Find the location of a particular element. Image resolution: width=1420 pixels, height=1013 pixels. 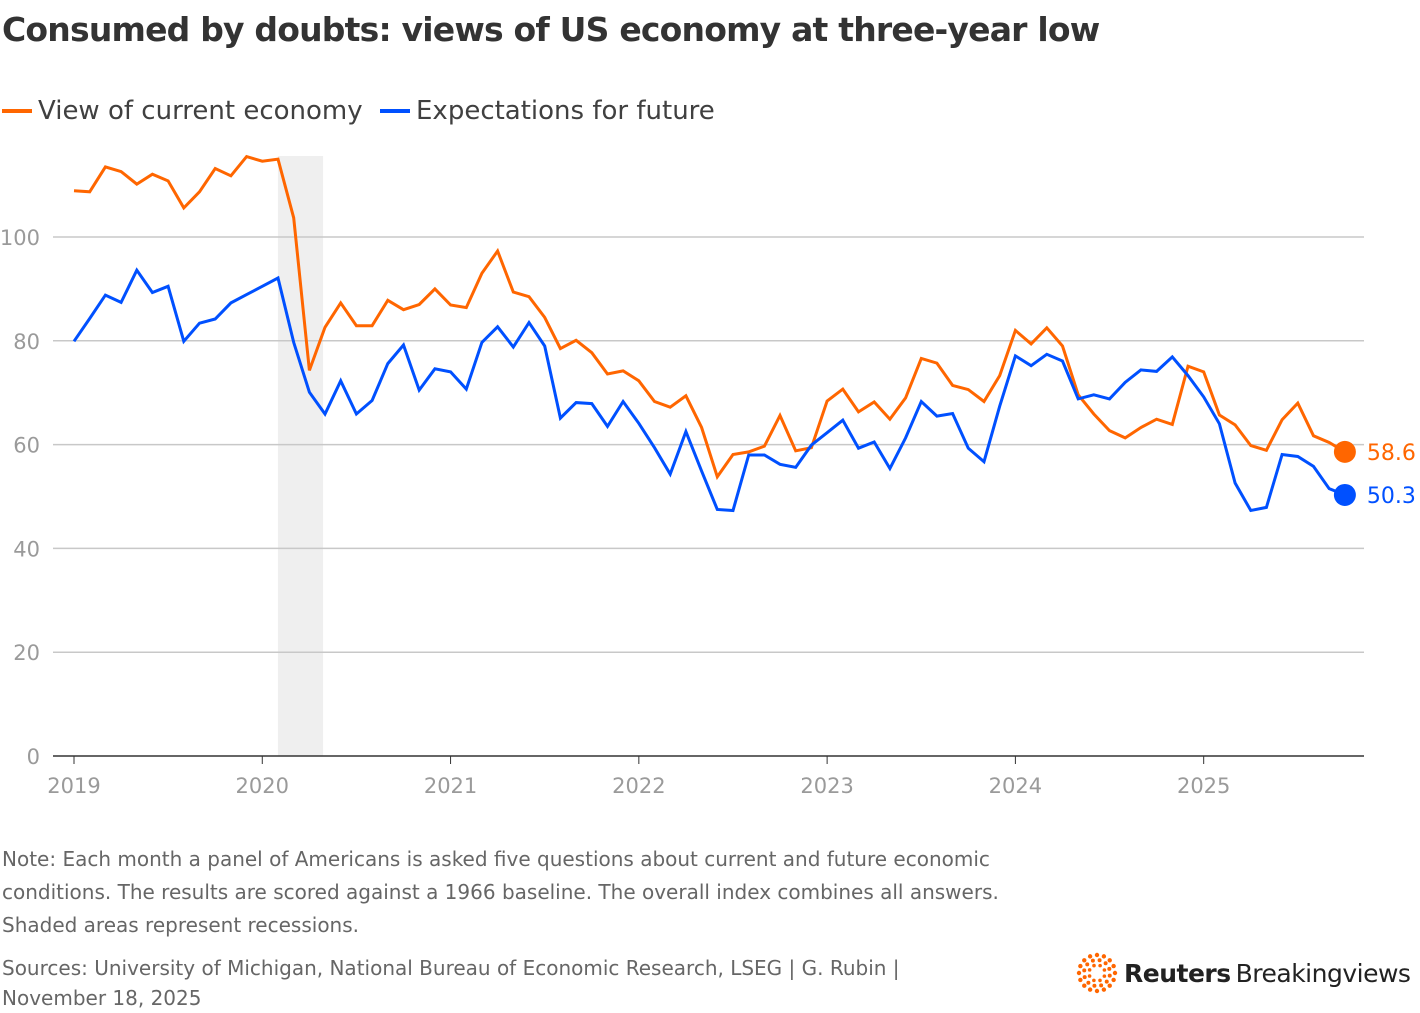

legend-label: Expectations for future is located at coordinates (565, 111).